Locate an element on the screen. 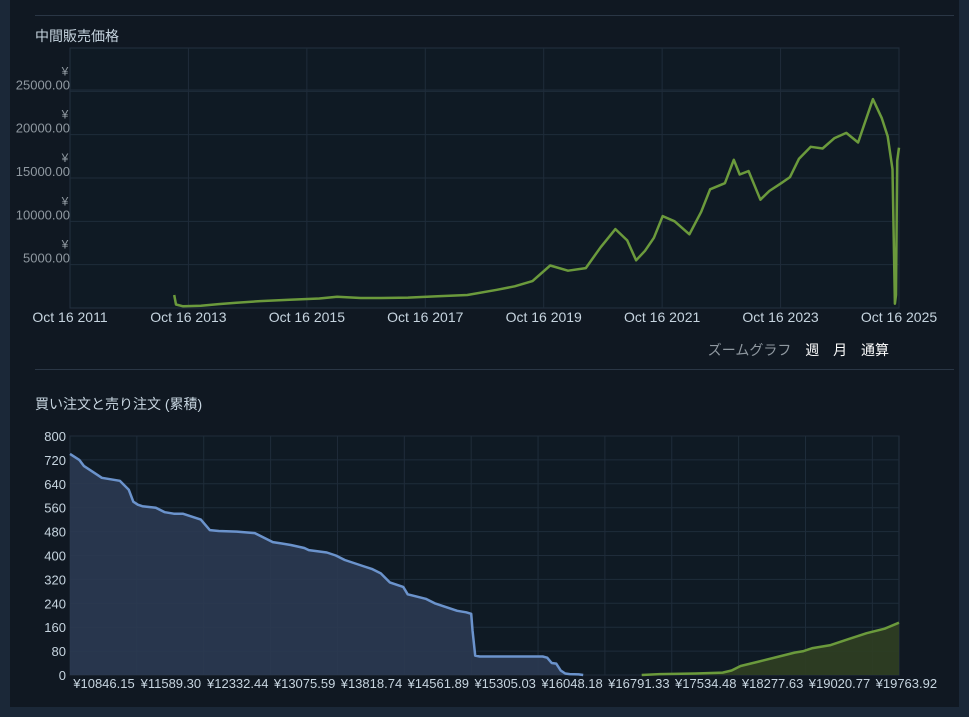 The width and height of the screenshot is (969, 717). y-tick-label: 720 is located at coordinates (55, 460).